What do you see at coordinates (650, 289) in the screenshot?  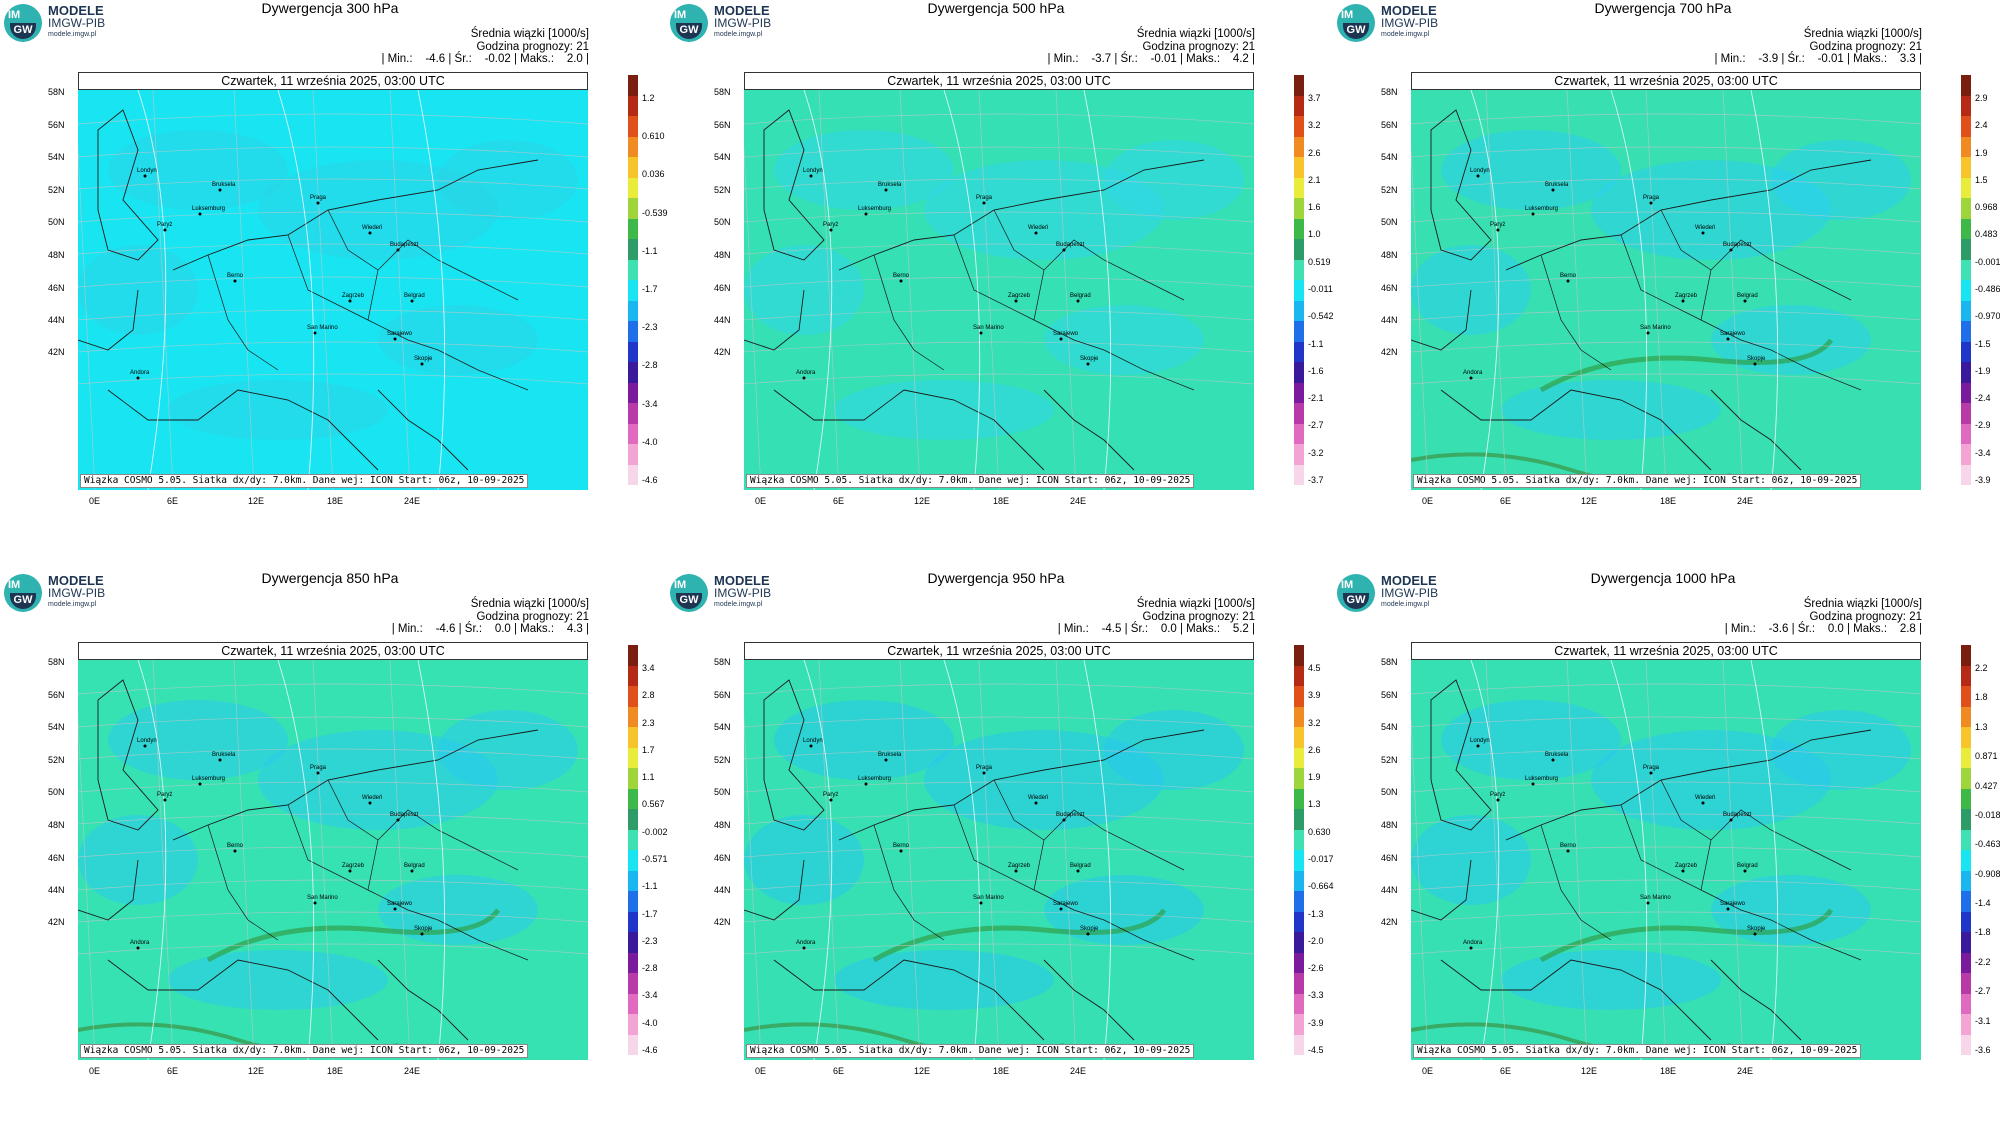 I see `colorbar-tick: -1.7` at bounding box center [650, 289].